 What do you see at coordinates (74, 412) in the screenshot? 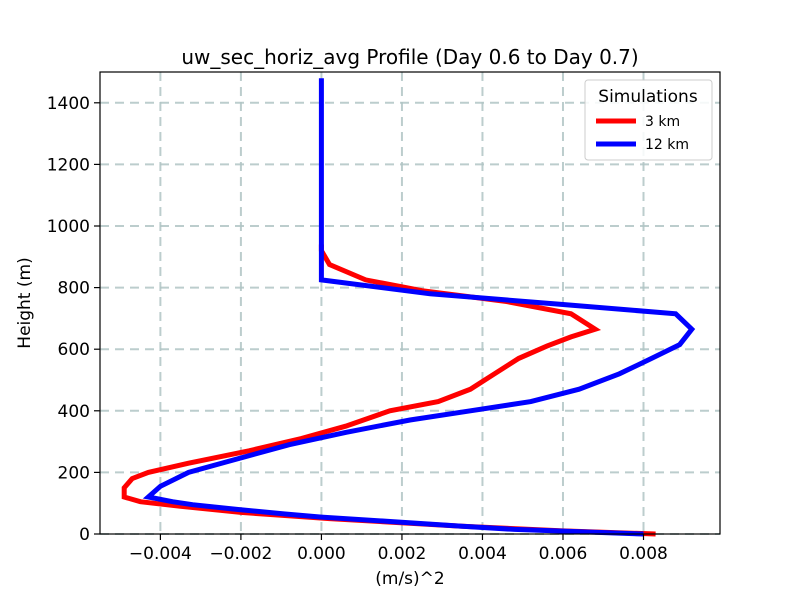
I see `y-tick-label: 400` at bounding box center [74, 412].